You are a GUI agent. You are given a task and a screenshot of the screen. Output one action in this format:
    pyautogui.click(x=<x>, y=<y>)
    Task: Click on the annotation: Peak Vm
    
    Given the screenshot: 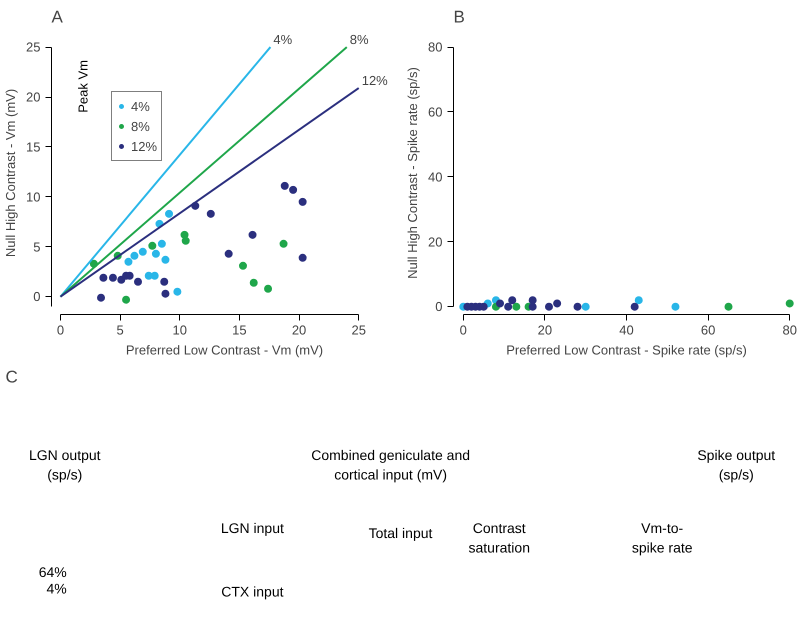 What is the action you would take?
    pyautogui.click(x=82, y=86)
    